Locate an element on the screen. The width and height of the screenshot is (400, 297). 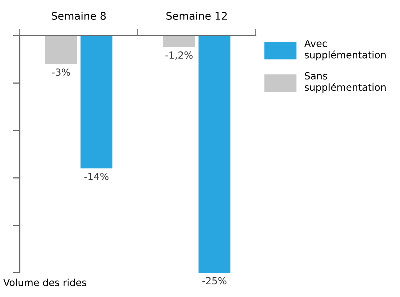
data-label: -25% is located at coordinates (214, 281).